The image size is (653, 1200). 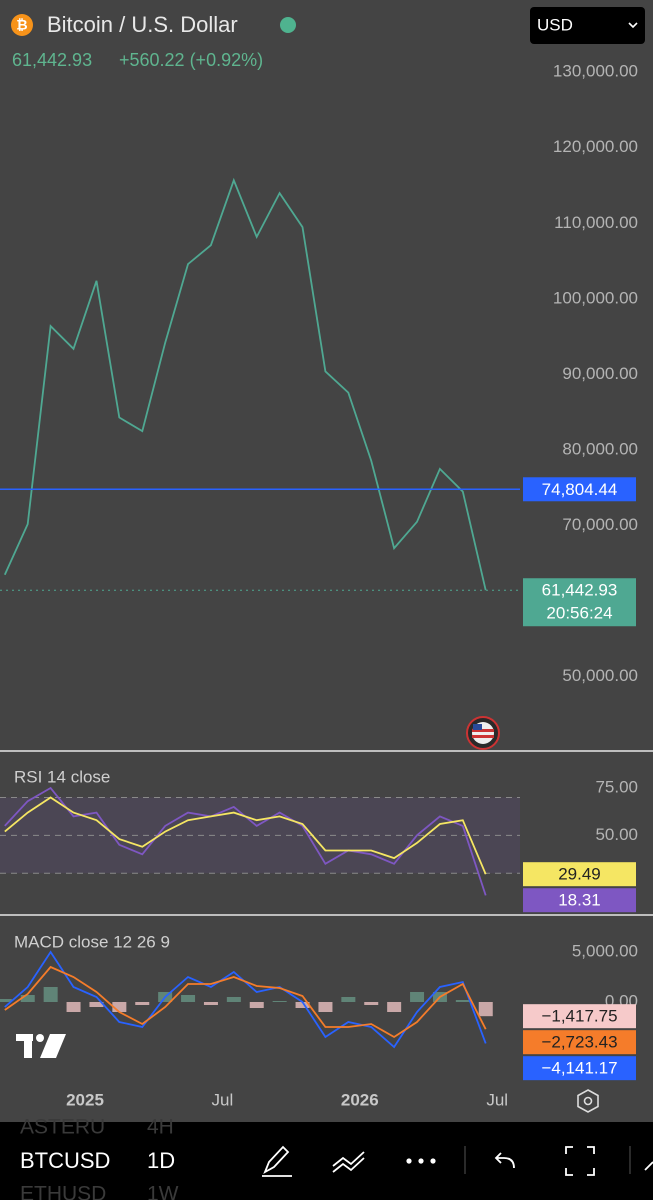 I want to click on y-tick-label: 5,000.00, so click(x=605, y=950).